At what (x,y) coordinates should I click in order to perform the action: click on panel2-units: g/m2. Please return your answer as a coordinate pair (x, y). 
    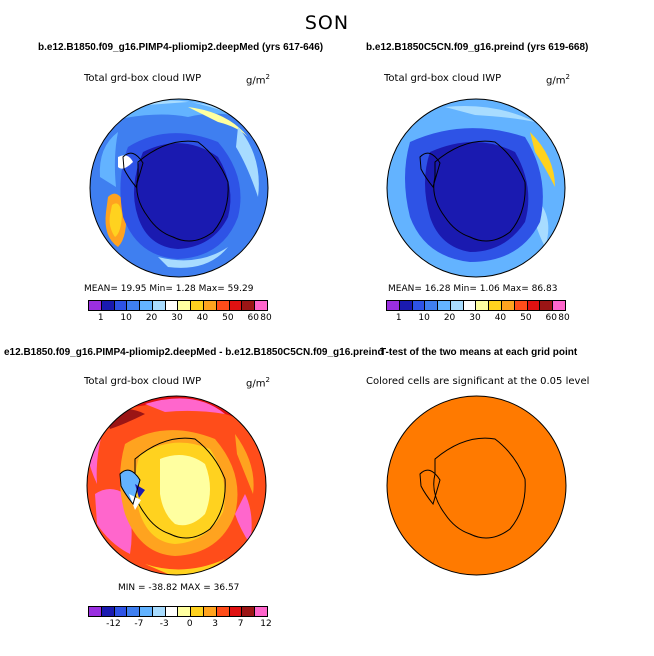
    Looking at the image, I should click on (558, 80).